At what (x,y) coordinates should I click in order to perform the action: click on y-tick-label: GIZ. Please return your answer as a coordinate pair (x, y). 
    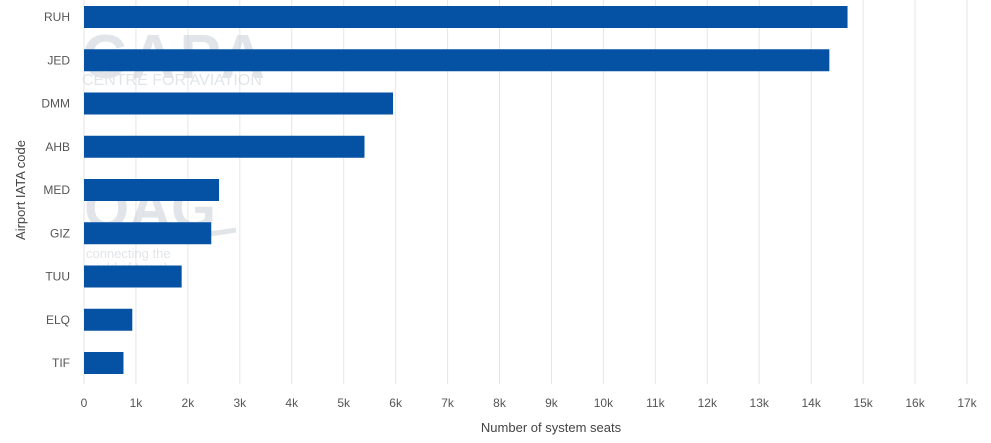
    Looking at the image, I should click on (60, 233).